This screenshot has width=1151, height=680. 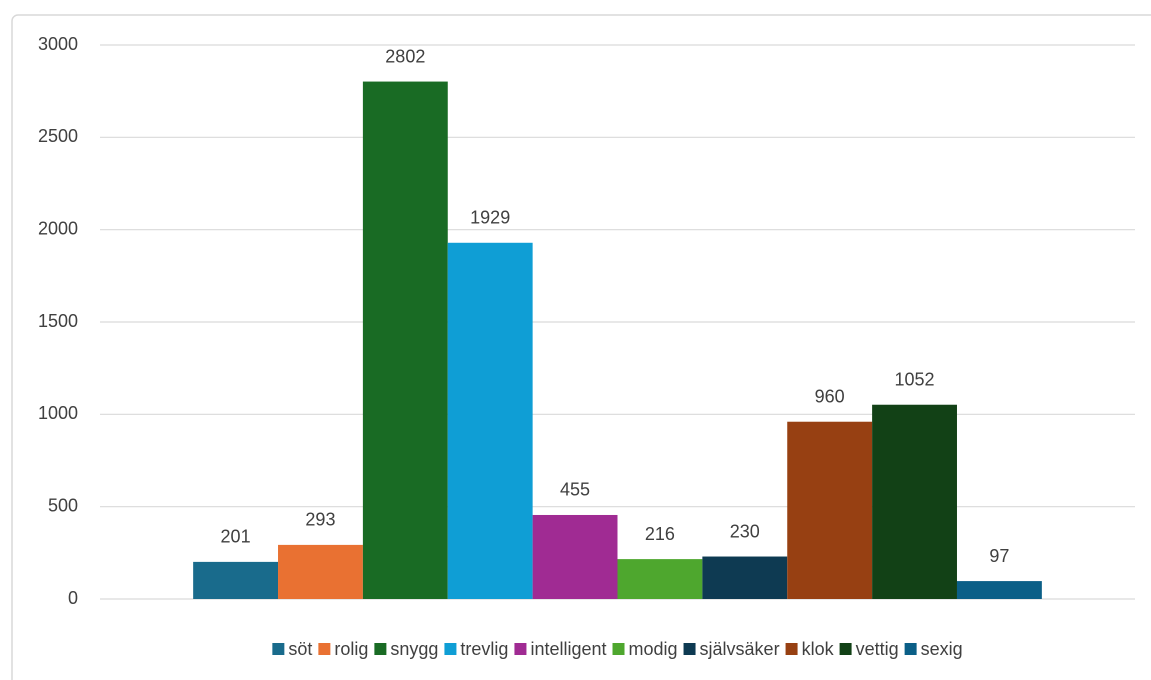 I want to click on data-label: 216, so click(x=660, y=534).